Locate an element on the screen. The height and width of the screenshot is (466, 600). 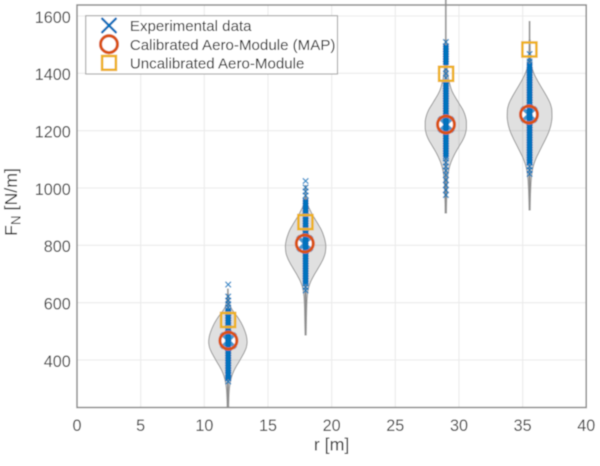
svg-text: 800 is located at coordinates (57, 247).